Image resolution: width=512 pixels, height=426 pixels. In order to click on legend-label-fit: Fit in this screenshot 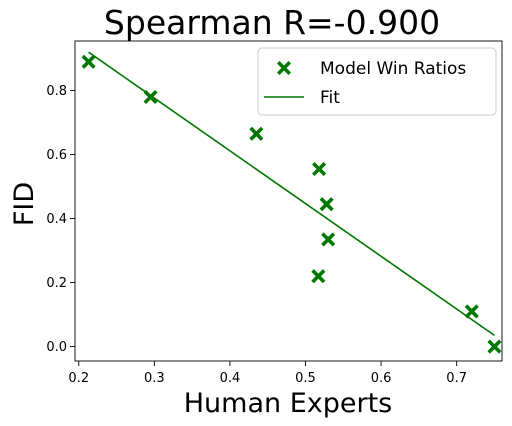, I will do `click(330, 98)`.